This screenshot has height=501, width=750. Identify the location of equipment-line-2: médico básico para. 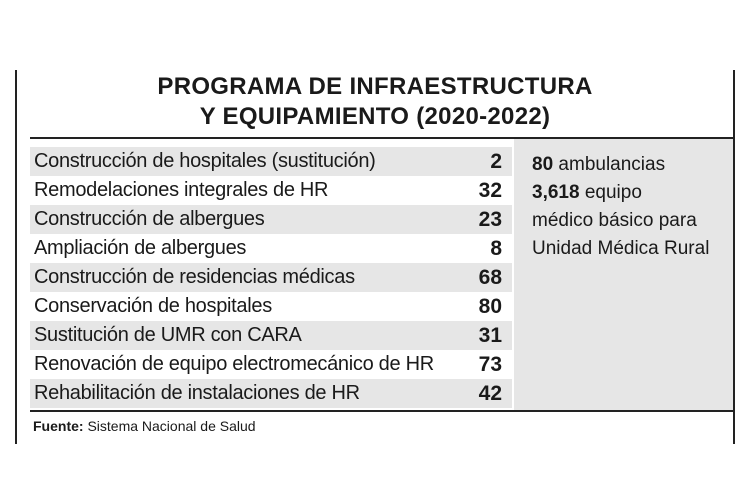
(614, 220).